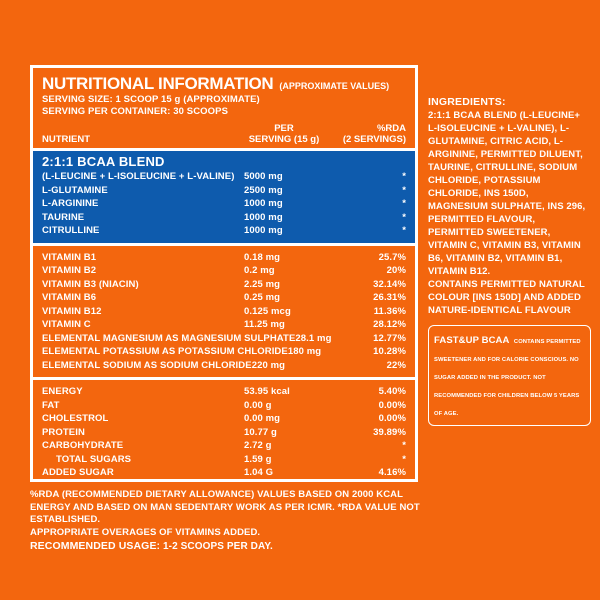 The height and width of the screenshot is (600, 600). I want to click on nutrient-rda: 12.77%, so click(389, 338).